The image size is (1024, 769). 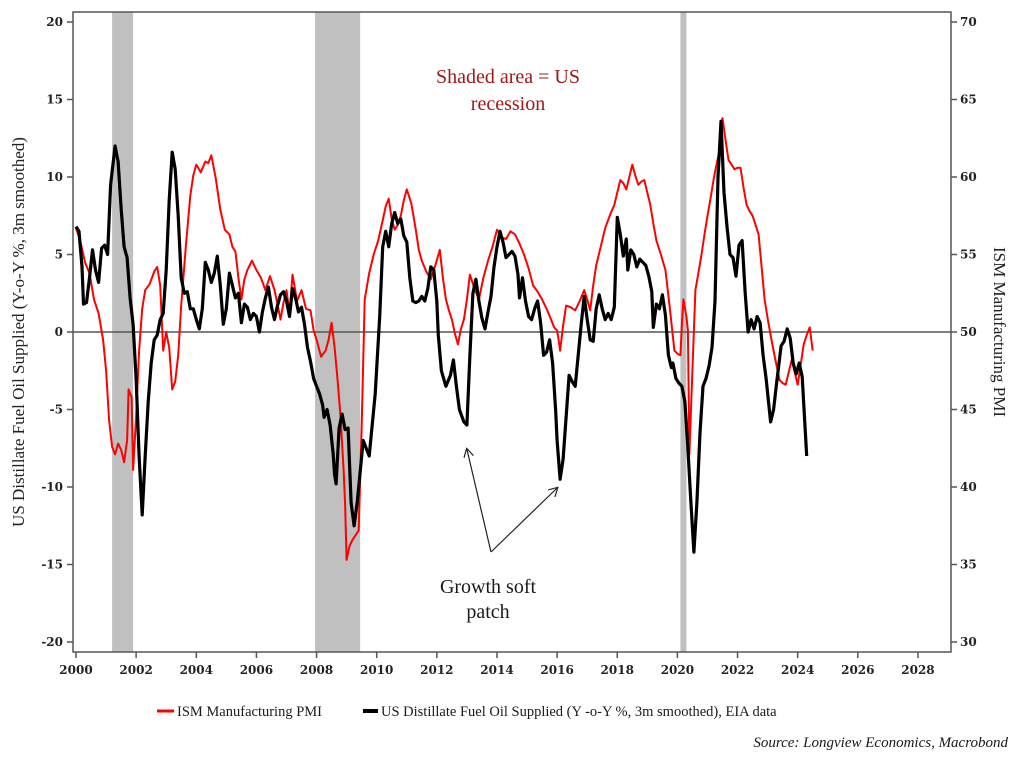 I want to click on y-left-tick-label: 20, so click(x=54, y=22).